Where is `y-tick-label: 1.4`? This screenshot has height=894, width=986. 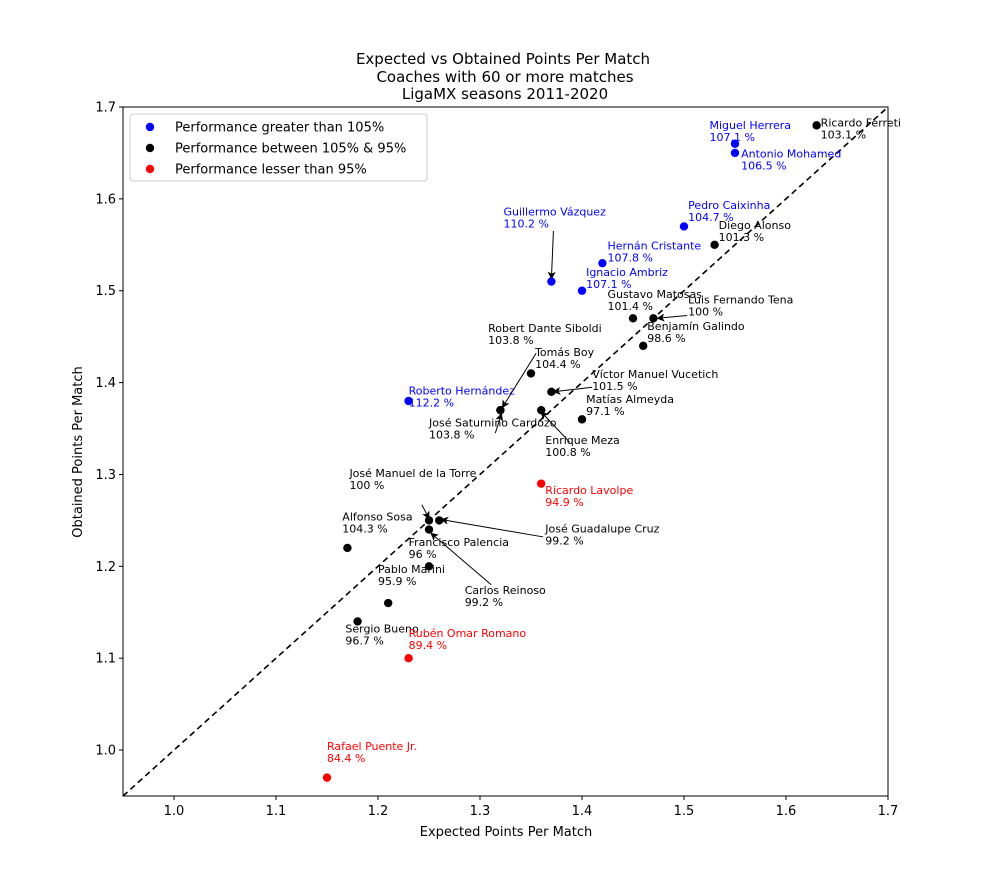 y-tick-label: 1.4 is located at coordinates (105, 383).